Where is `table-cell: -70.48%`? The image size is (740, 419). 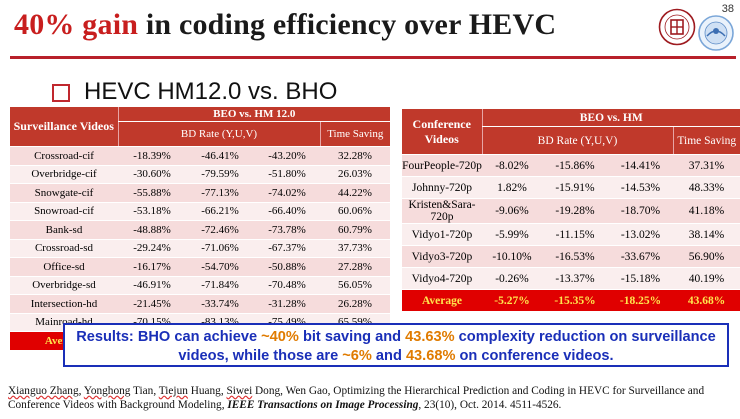 table-cell: -70.48% is located at coordinates (287, 285).